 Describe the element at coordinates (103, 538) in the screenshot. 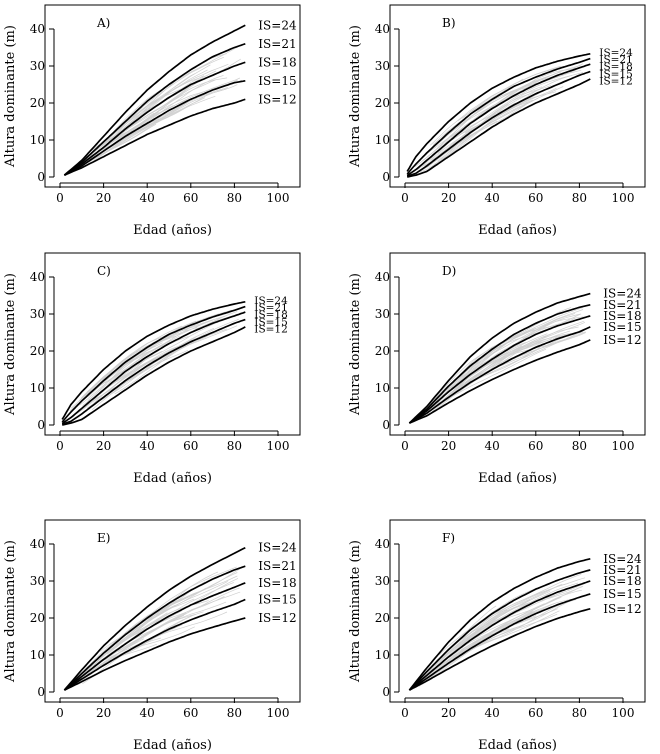

I see `panel-tag: E)` at that location.